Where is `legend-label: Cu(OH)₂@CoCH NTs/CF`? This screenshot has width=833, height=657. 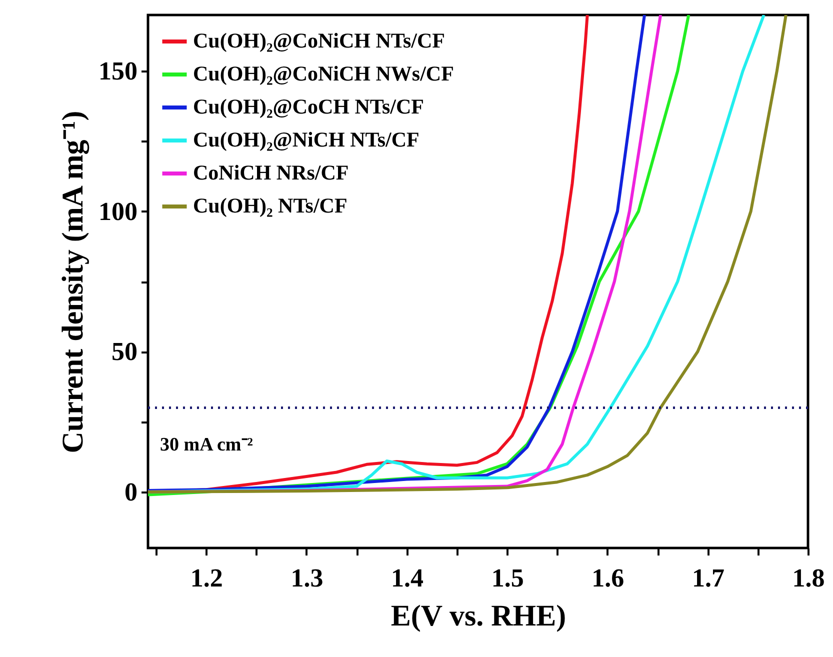
legend-label: Cu(OH)₂@CoCH NTs/CF is located at coordinates (308, 106).